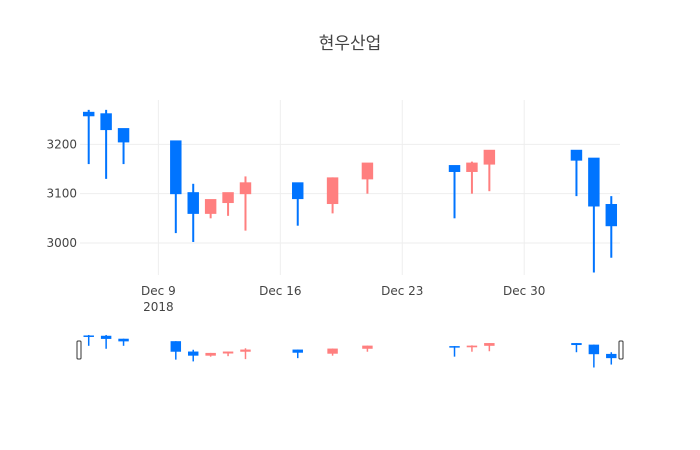 The height and width of the screenshot is (450, 700). I want to click on x-tick-label: Dec 16, so click(280, 291).